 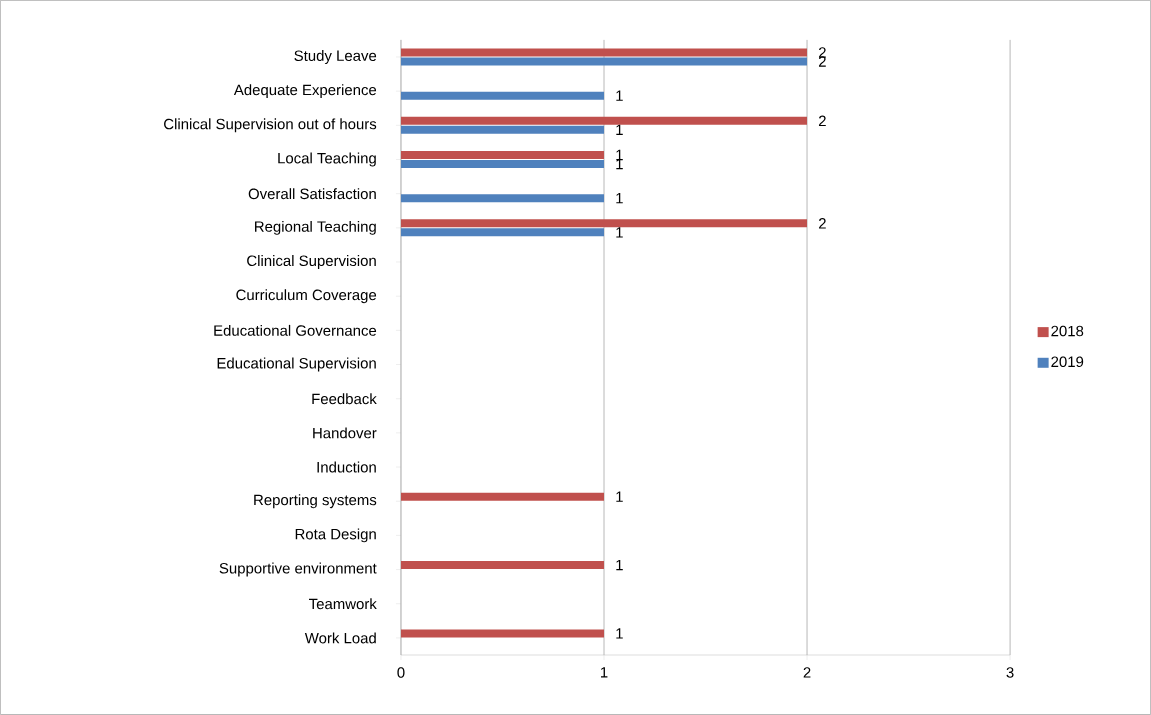 I want to click on y-tick-label: Study Leave, so click(x=335, y=57).